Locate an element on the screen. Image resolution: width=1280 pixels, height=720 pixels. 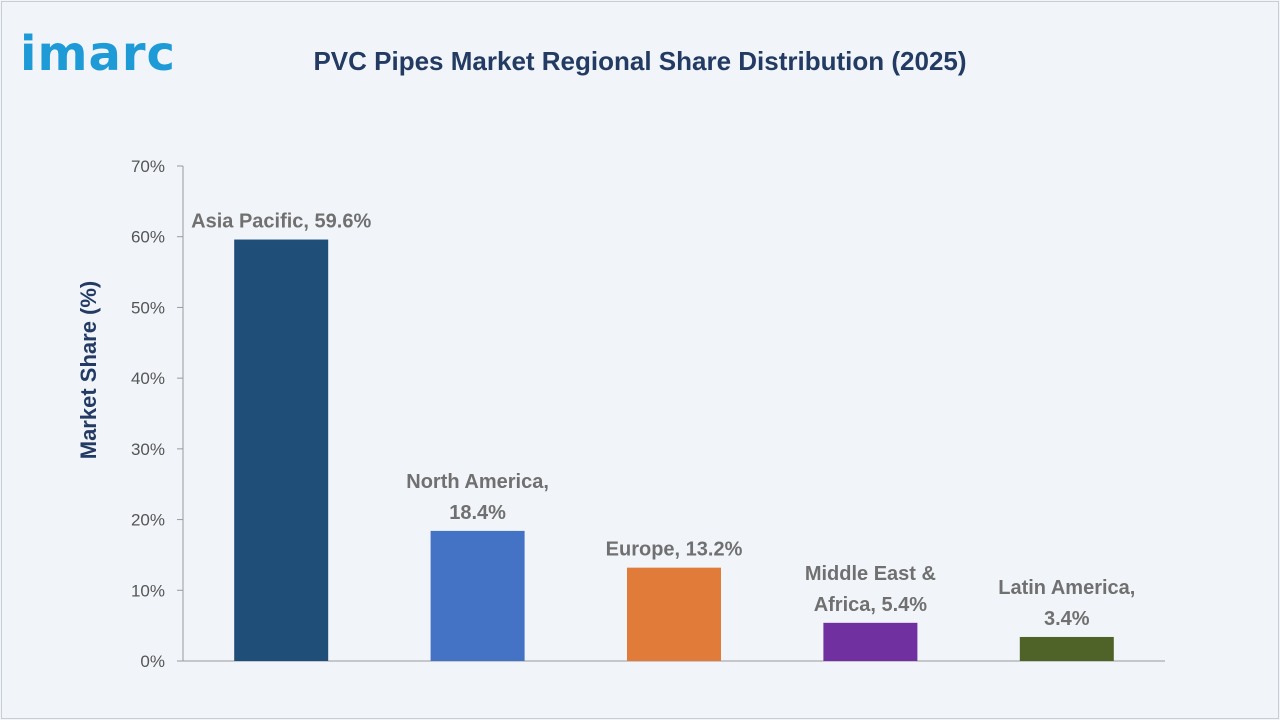
y-tick-label: 20% is located at coordinates (148, 520).